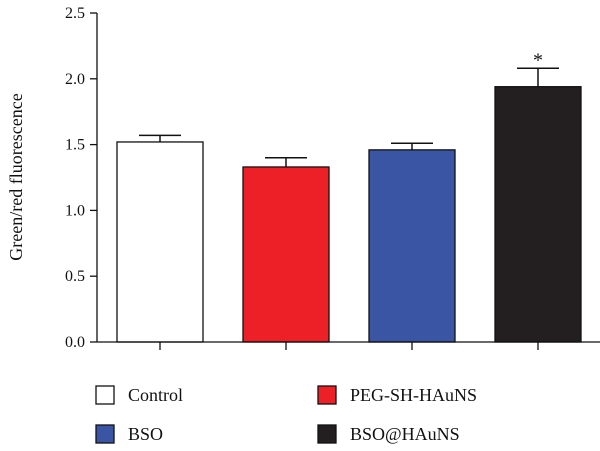 This screenshot has height=451, width=600. I want to click on y-axis-ticks: 0.0 0.5 1.0 1.5 2.0 2.5, so click(81, 178).